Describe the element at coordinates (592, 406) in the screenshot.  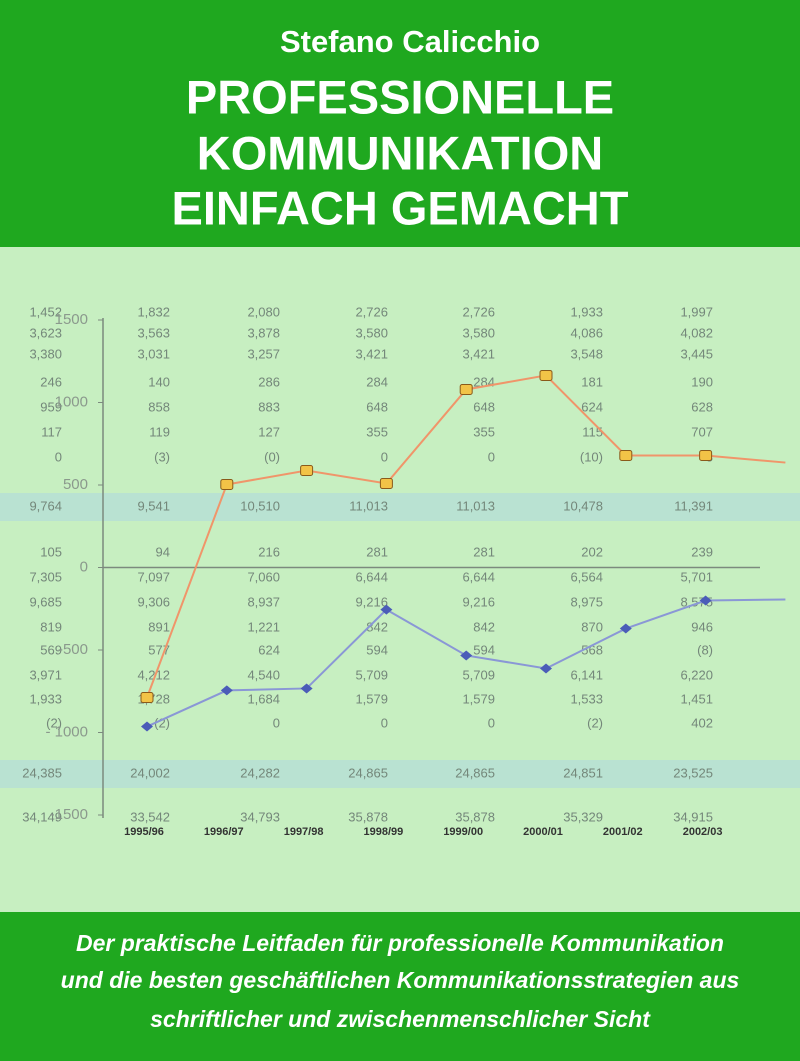
I see `table-cell: 624` at that location.